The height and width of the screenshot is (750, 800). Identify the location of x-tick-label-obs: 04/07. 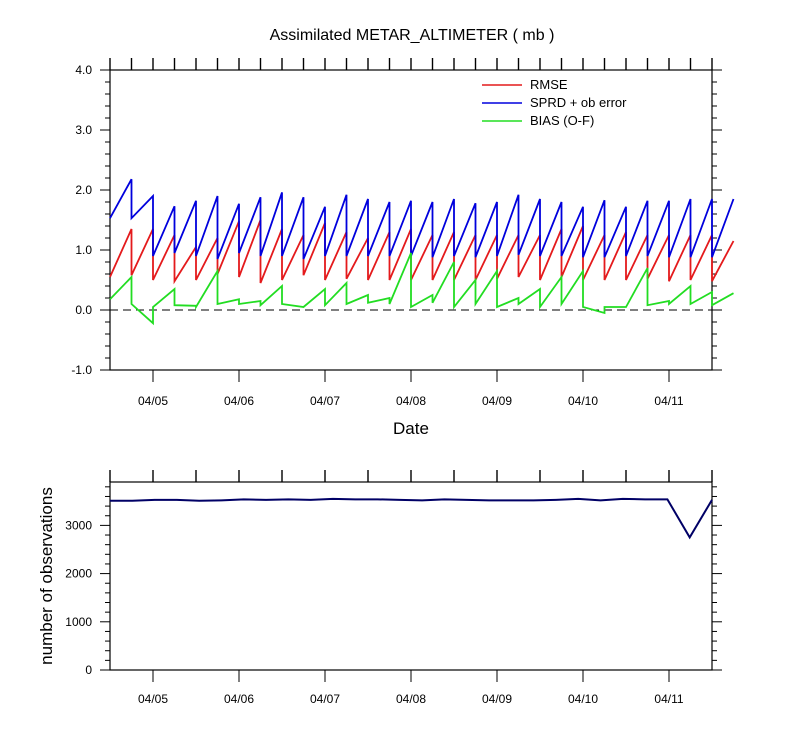
(325, 699).